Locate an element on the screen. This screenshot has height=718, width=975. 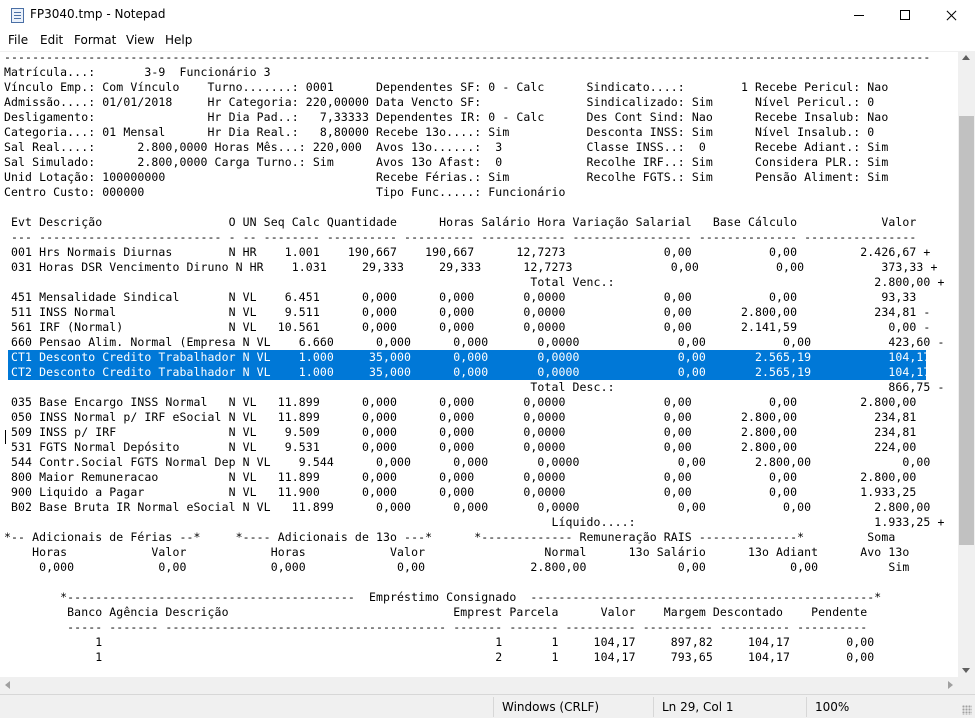
menu-help: Help is located at coordinates (179, 40).